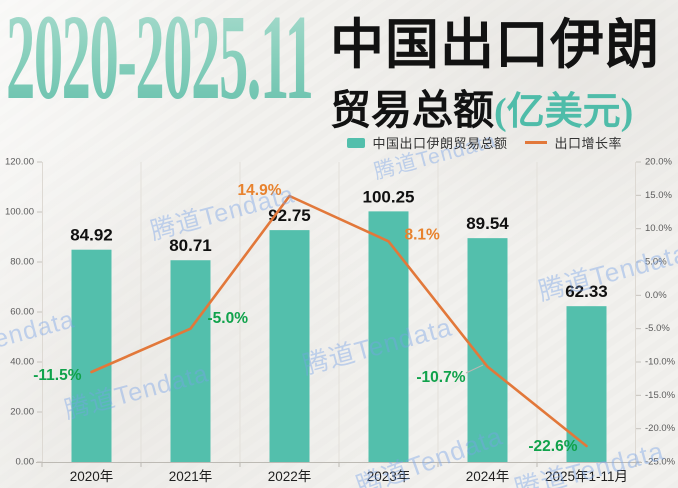 The image size is (678, 488). I want to click on legend-label: 中国出口伊朗贸易总额, so click(440, 143).